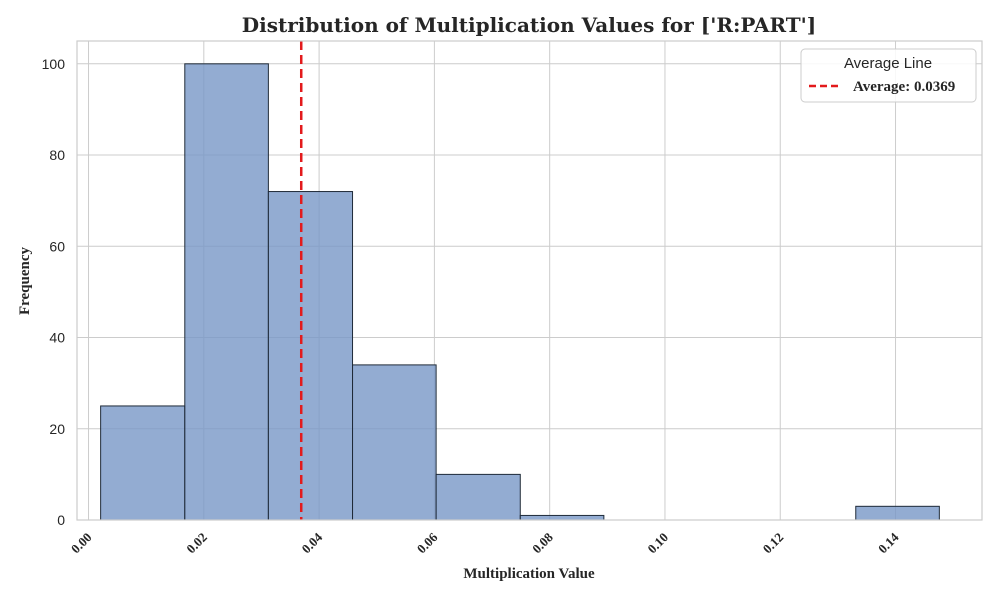 Image resolution: width=1000 pixels, height=600 pixels. I want to click on legend-label: Average: 0.0369, so click(904, 87).